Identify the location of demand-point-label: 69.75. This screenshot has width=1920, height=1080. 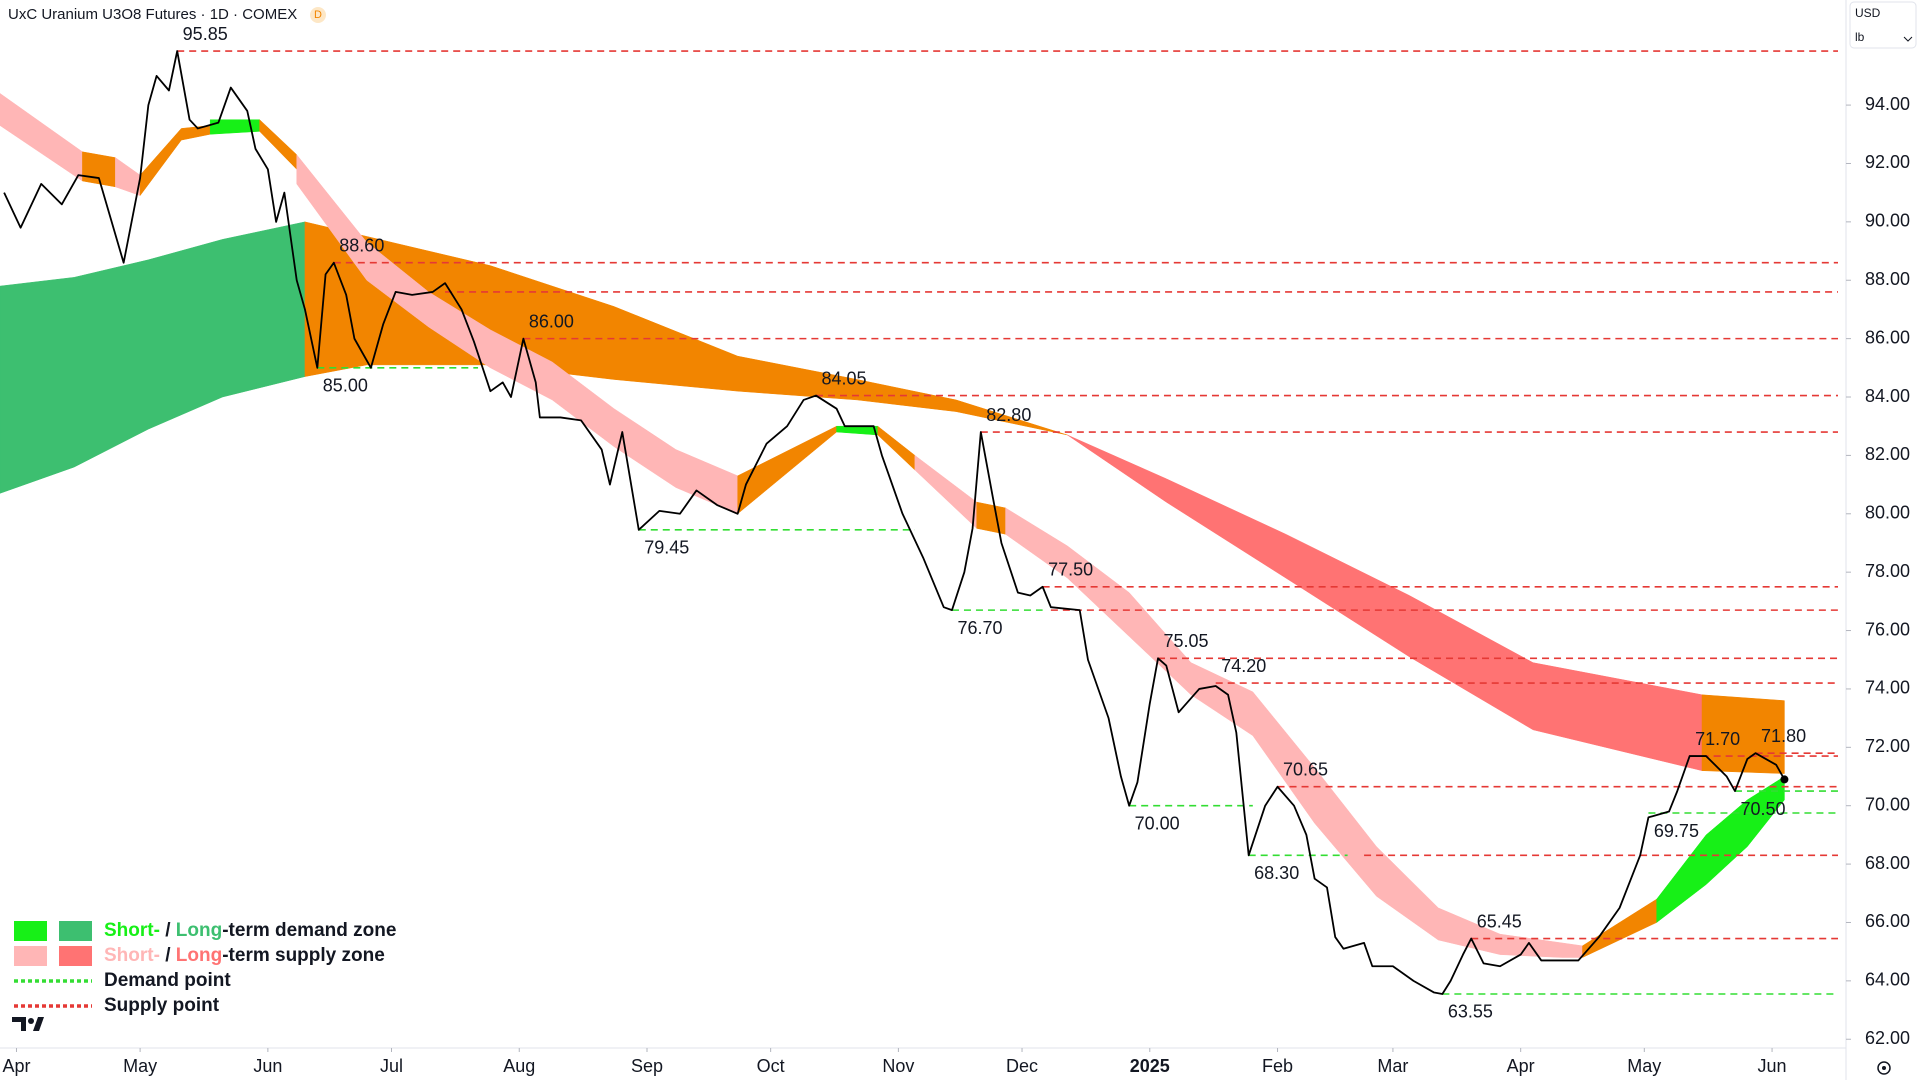
(1676, 831).